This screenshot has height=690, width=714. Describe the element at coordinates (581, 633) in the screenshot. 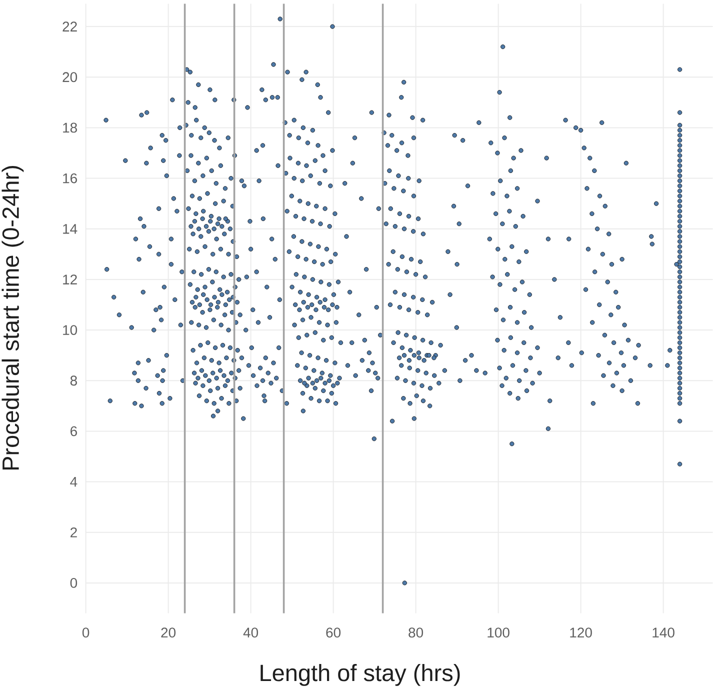

I see `x-tick-label: 120` at that location.